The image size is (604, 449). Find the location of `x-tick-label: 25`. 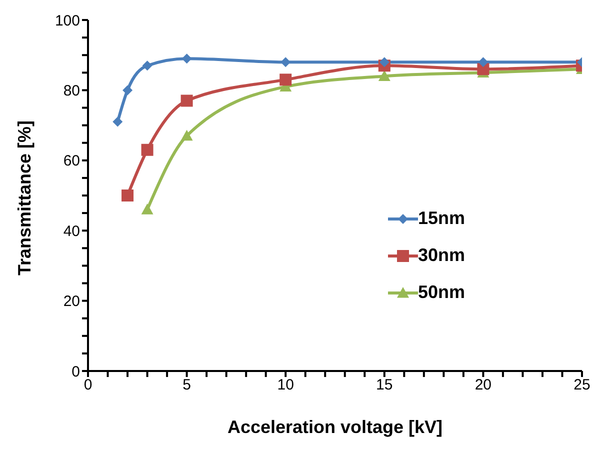

x-tick-label: 25 is located at coordinates (582, 385).